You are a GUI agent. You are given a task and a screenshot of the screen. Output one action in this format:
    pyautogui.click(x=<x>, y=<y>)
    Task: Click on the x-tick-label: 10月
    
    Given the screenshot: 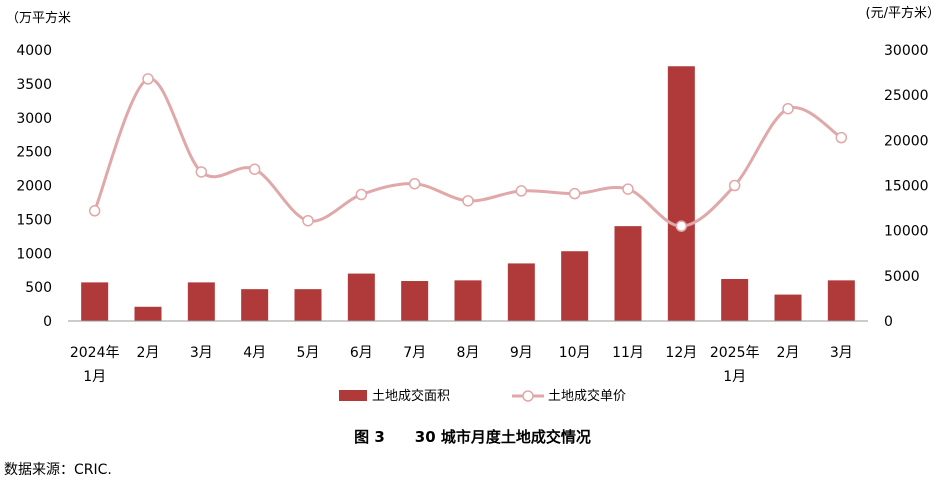 What is the action you would take?
    pyautogui.click(x=575, y=353)
    